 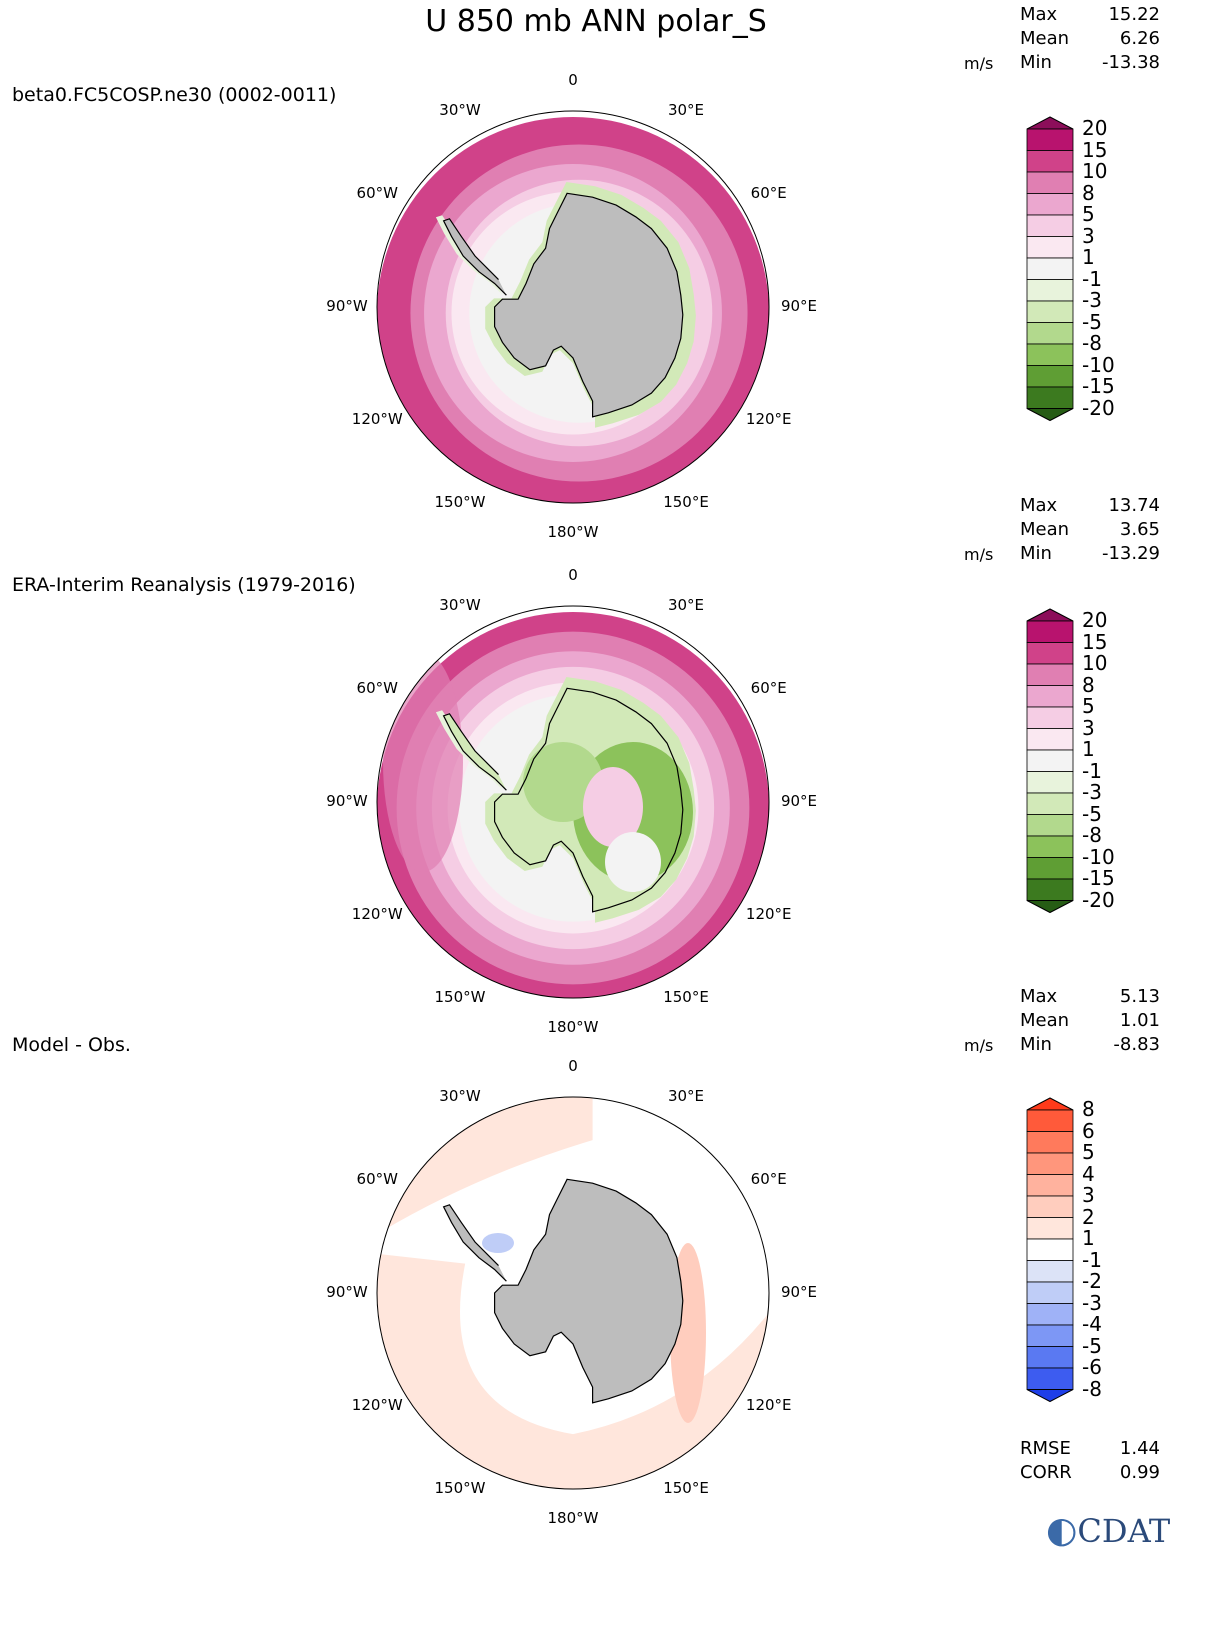 What do you see at coordinates (1095, 128) in the screenshot?
I see `colorbar-tick-label: 20` at bounding box center [1095, 128].